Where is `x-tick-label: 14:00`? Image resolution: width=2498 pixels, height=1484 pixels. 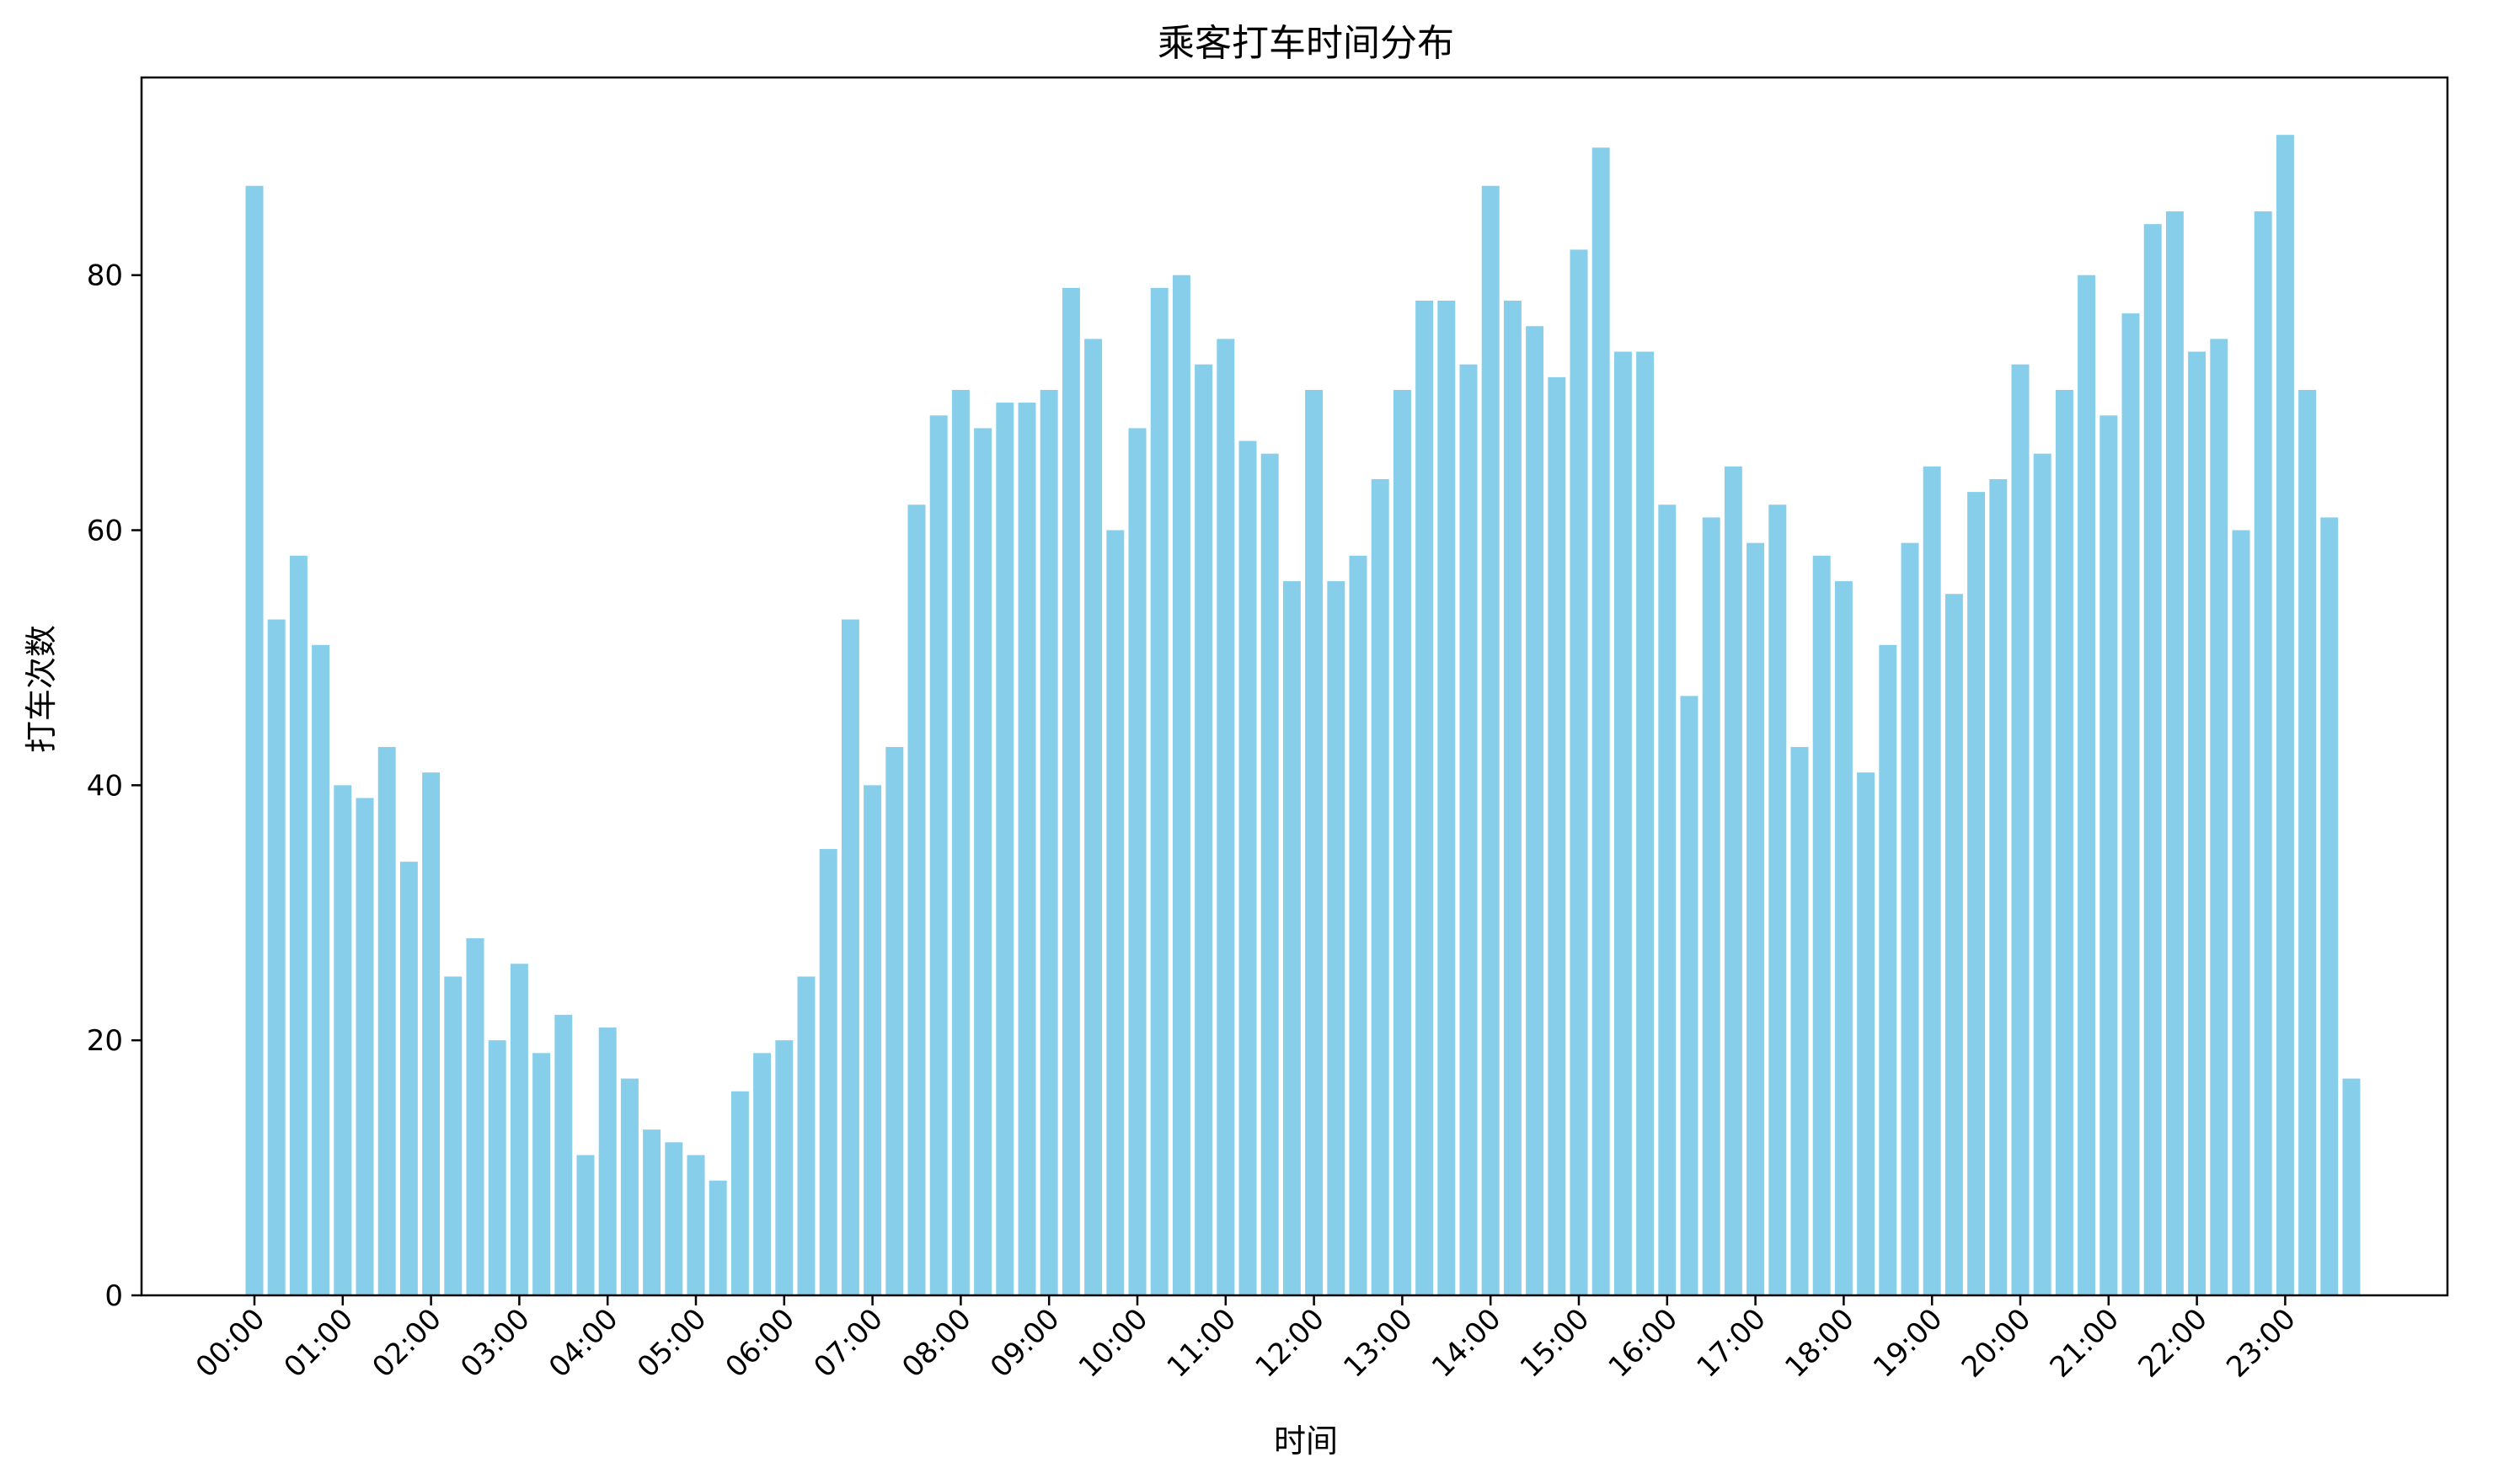 x-tick-label: 14:00 is located at coordinates (1467, 1344).